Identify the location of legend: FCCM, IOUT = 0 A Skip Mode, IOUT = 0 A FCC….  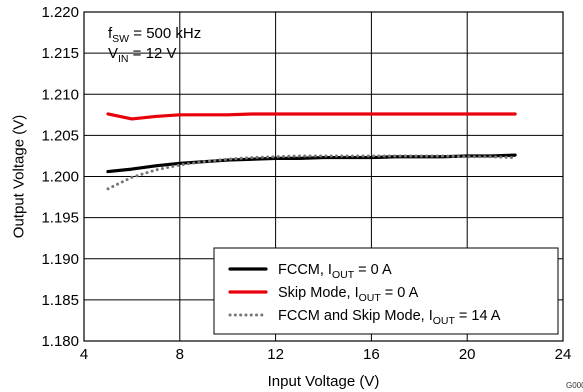
(386, 291).